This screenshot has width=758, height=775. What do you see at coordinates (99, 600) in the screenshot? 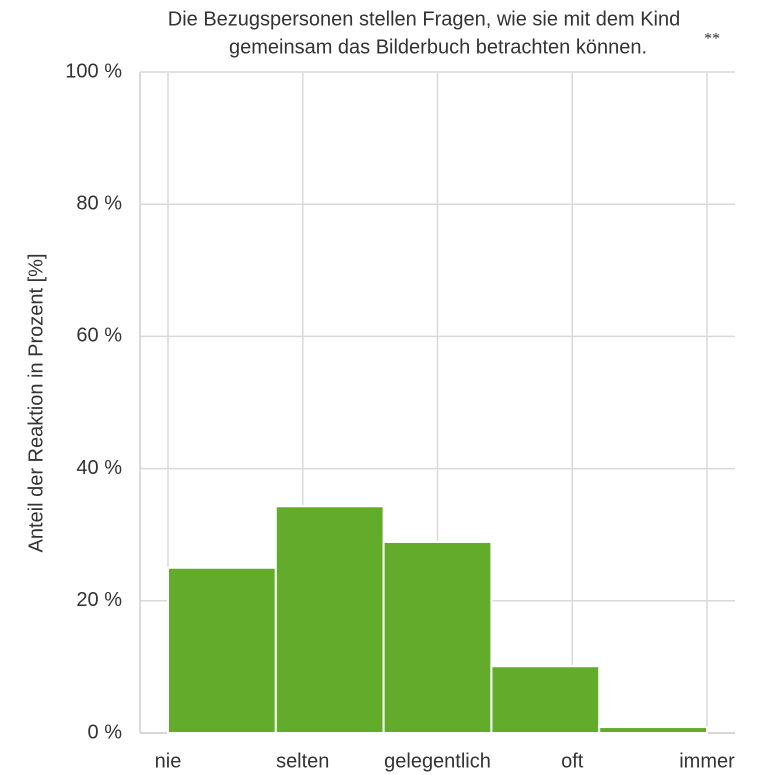
I see `y-tick-label: 20 %` at bounding box center [99, 600].